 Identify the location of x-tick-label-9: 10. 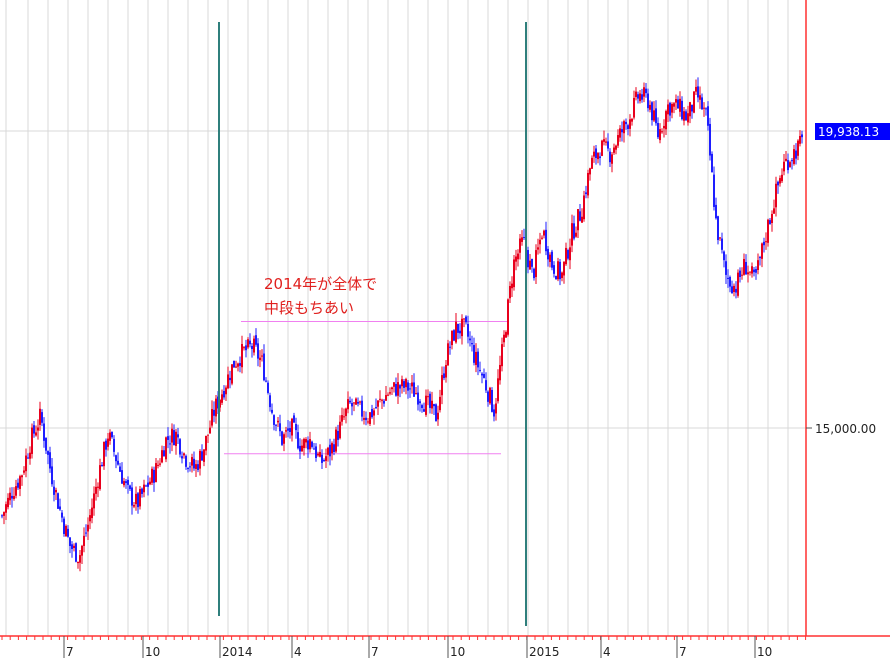
(764, 651).